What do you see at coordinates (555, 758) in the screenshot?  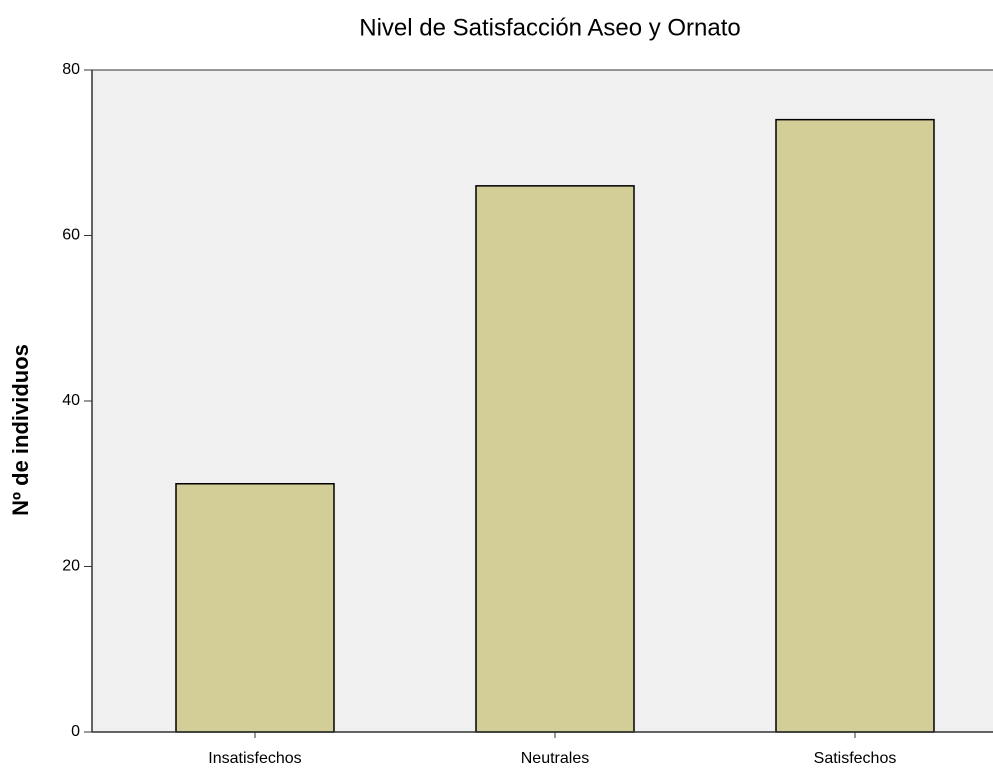 I see `x-tick-label: Neutrales` at bounding box center [555, 758].